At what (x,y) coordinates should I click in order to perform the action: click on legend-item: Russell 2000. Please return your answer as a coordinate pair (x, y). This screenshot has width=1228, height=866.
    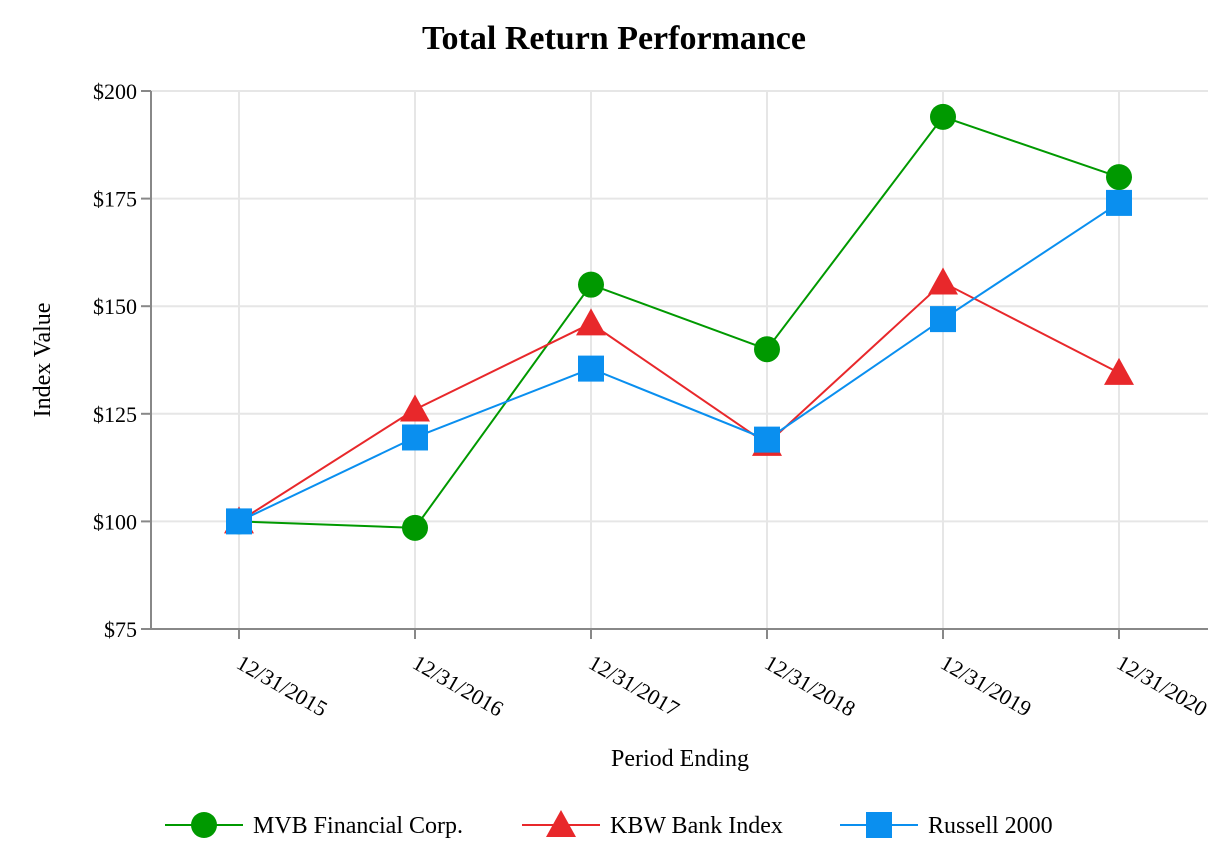
    Looking at the image, I should click on (946, 825).